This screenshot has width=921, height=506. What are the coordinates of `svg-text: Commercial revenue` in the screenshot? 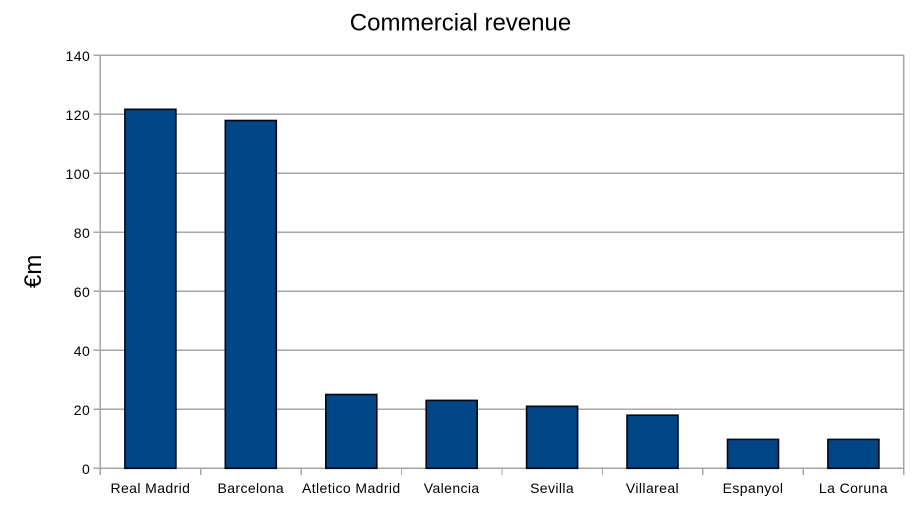 It's located at (460, 23).